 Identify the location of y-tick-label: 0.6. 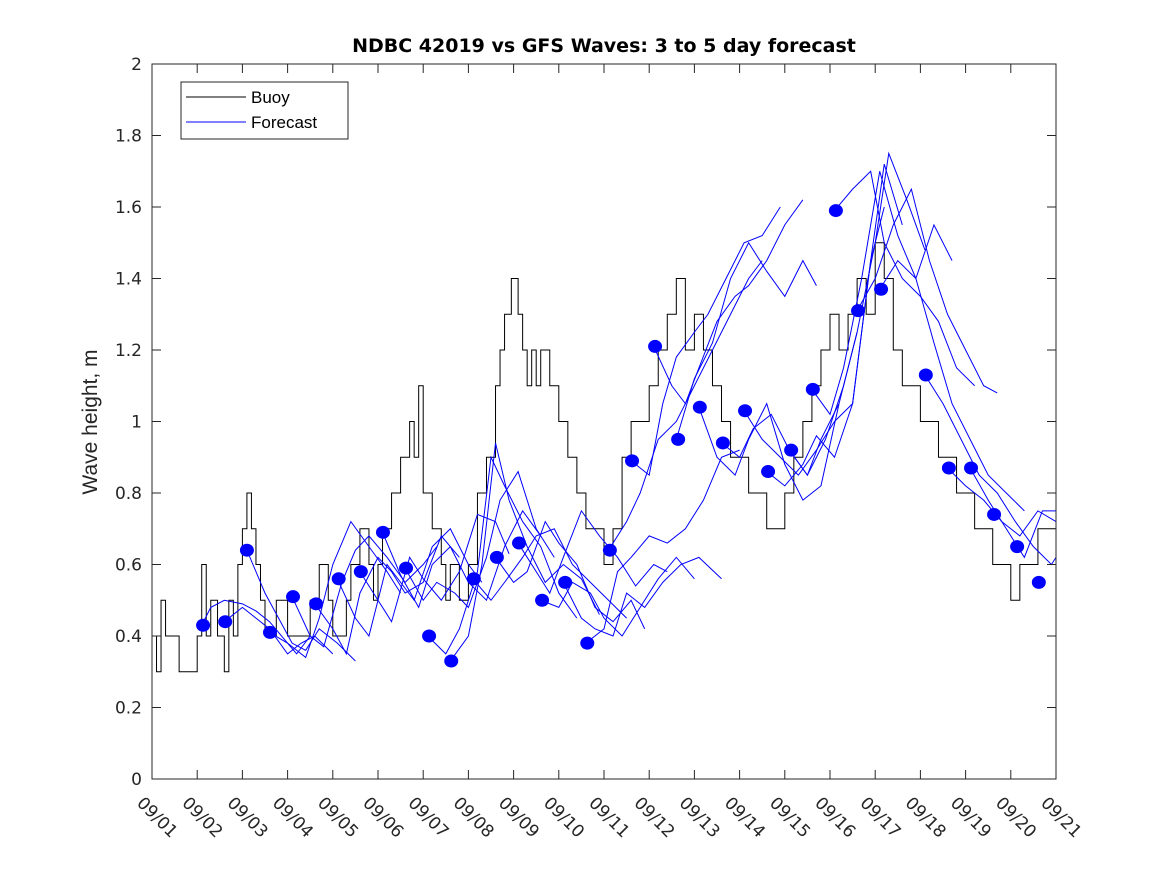
(128, 566).